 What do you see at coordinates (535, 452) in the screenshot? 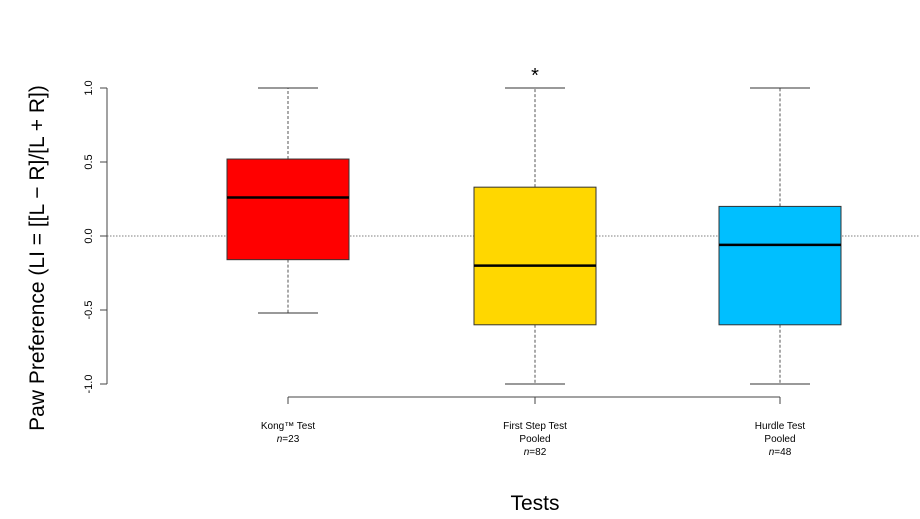
I see `sample-size-label: n=82` at bounding box center [535, 452].